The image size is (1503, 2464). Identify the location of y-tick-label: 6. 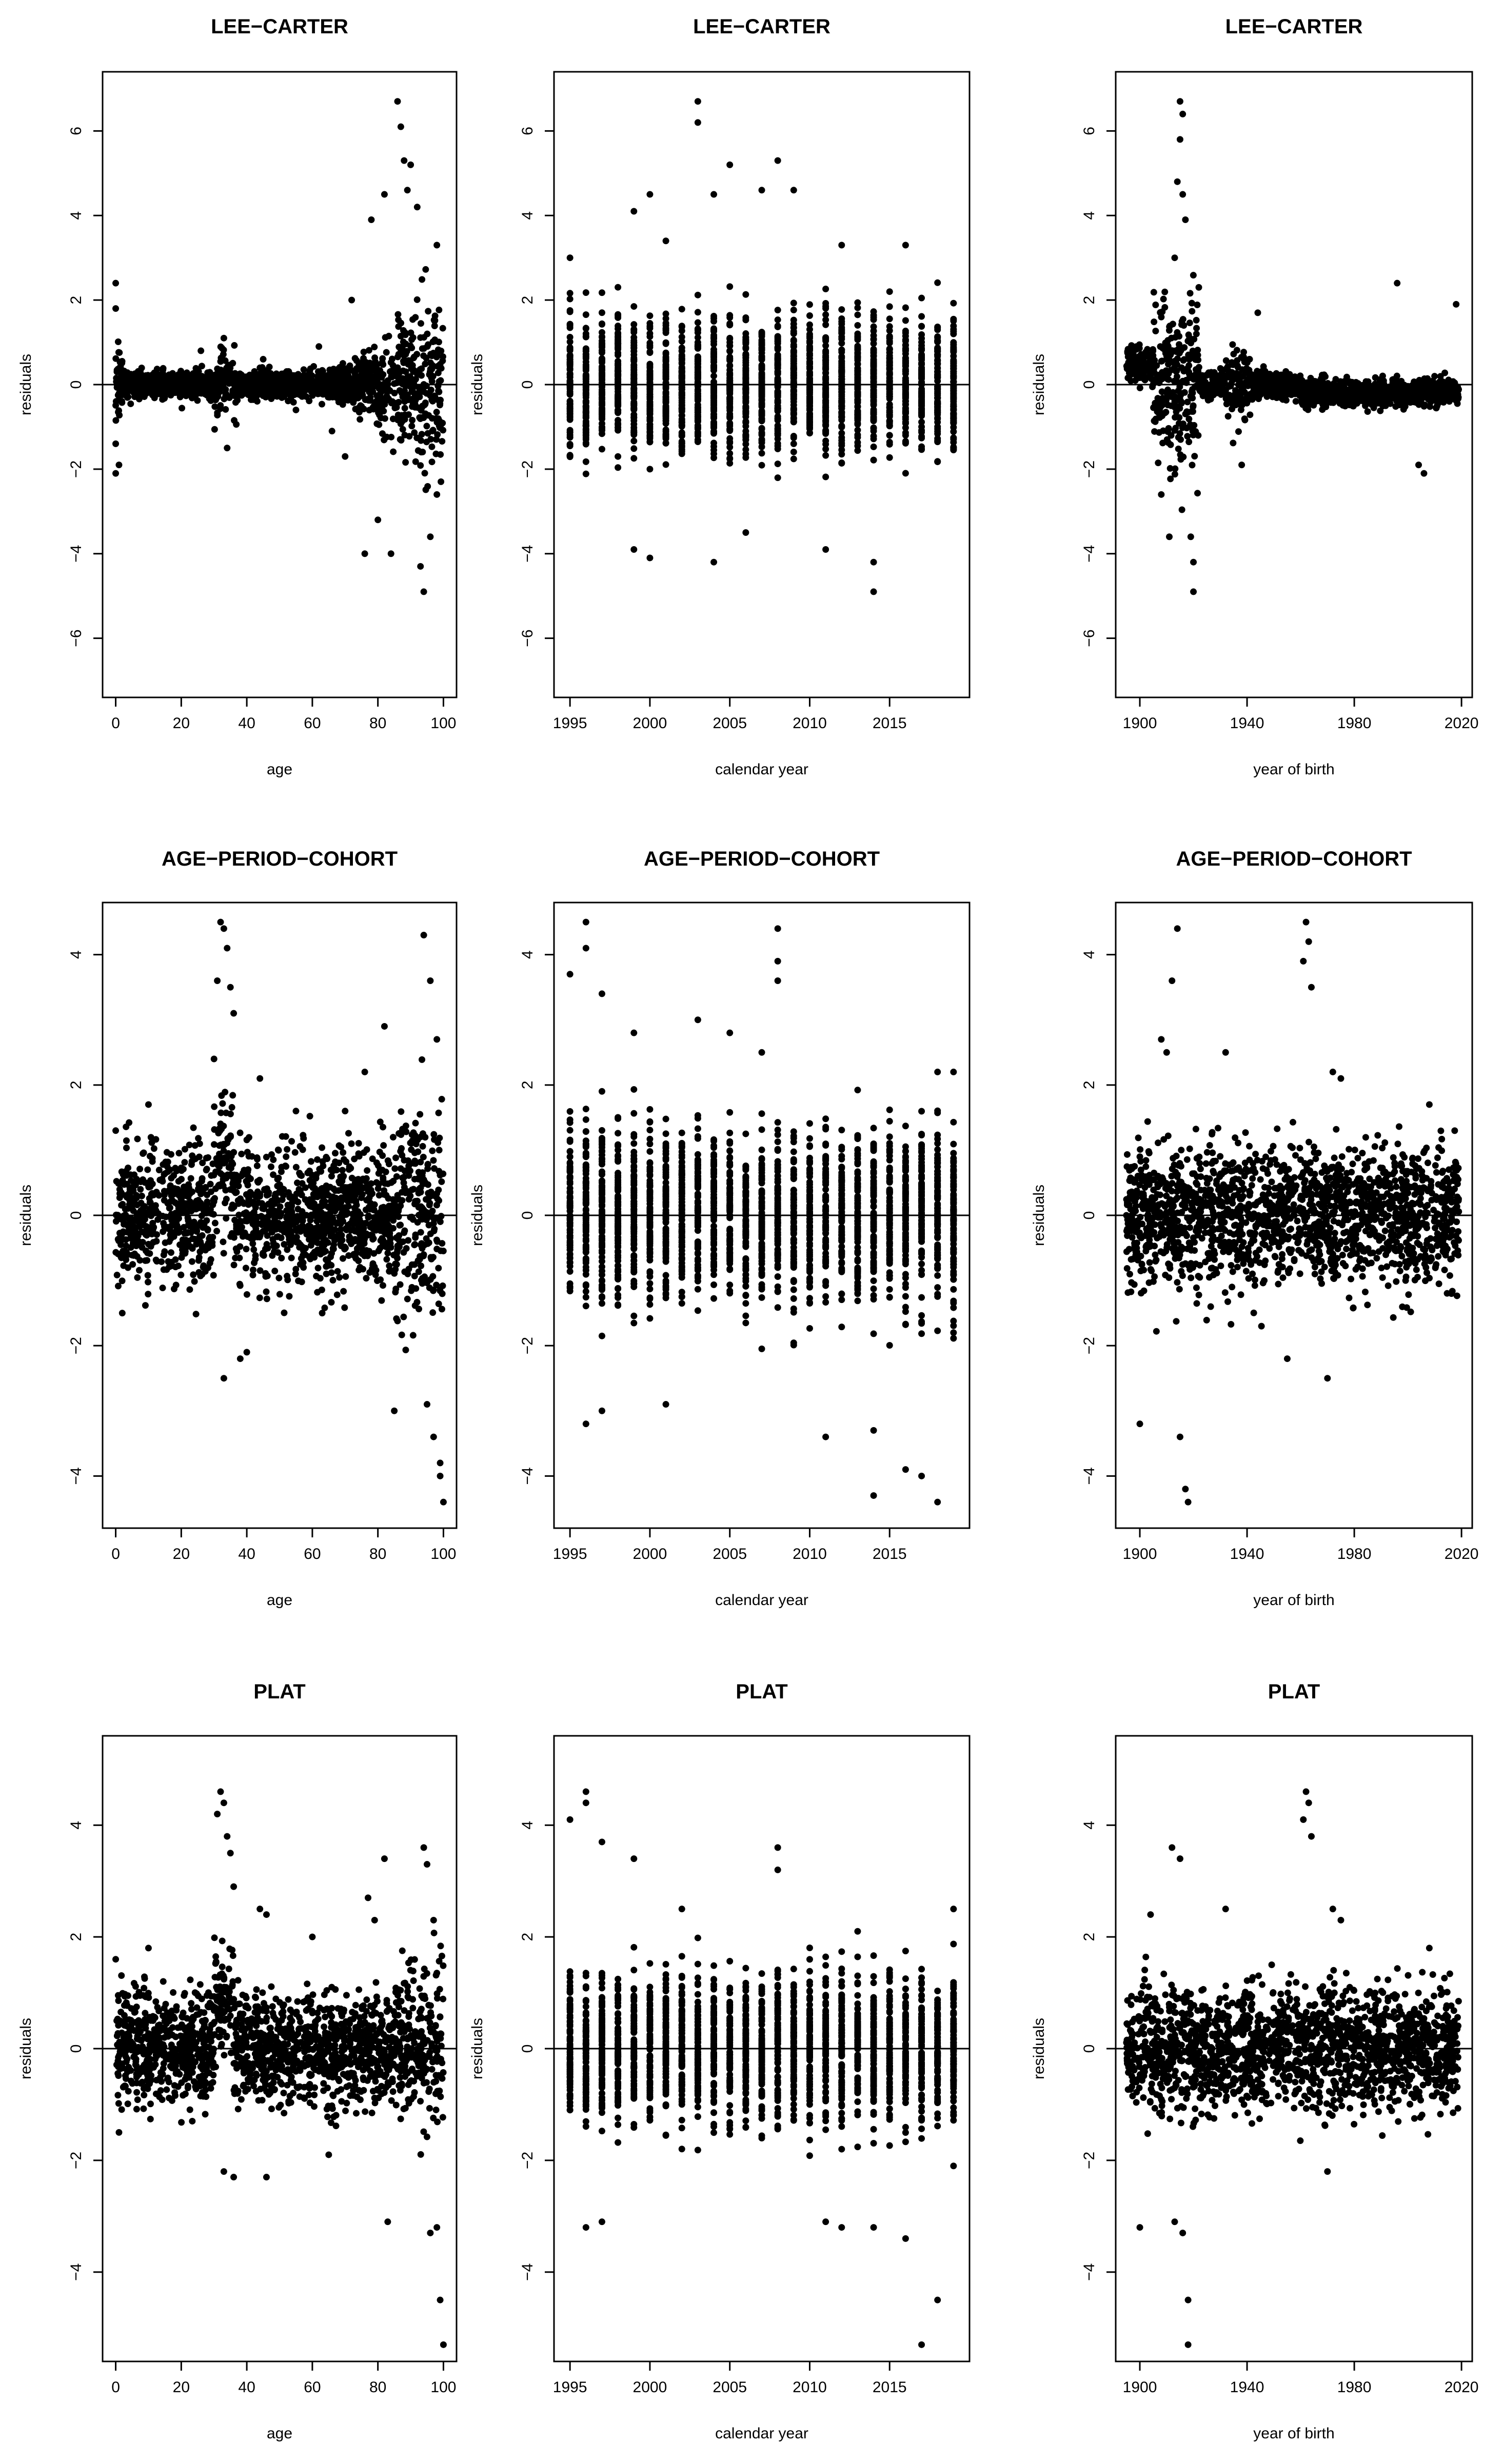
(76, 131).